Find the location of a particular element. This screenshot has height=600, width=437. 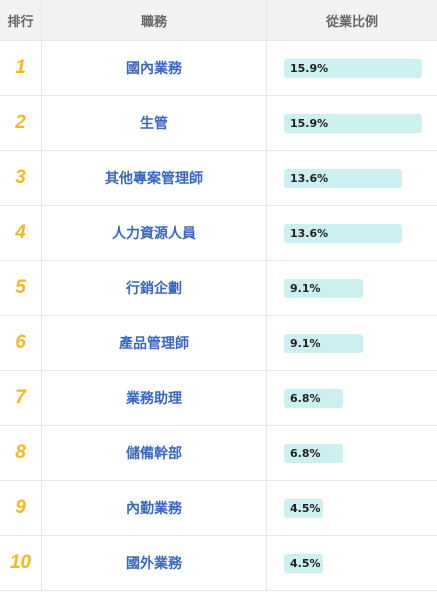

job-cell: 內勤業務 is located at coordinates (154, 508).